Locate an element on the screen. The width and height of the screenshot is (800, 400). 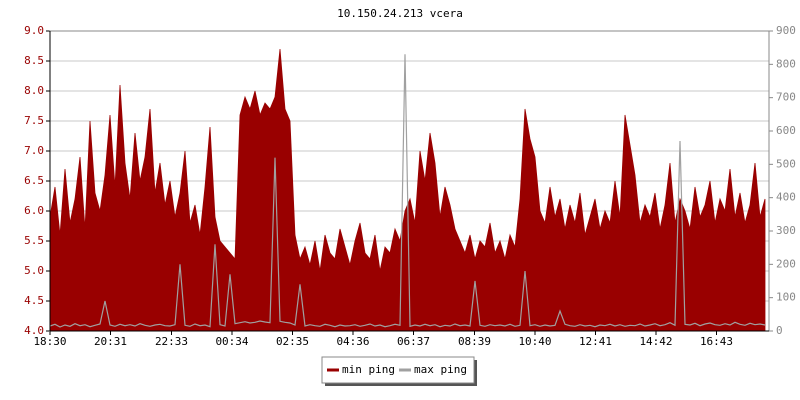
y-tick-label: 6.0 is located at coordinates (34, 210).